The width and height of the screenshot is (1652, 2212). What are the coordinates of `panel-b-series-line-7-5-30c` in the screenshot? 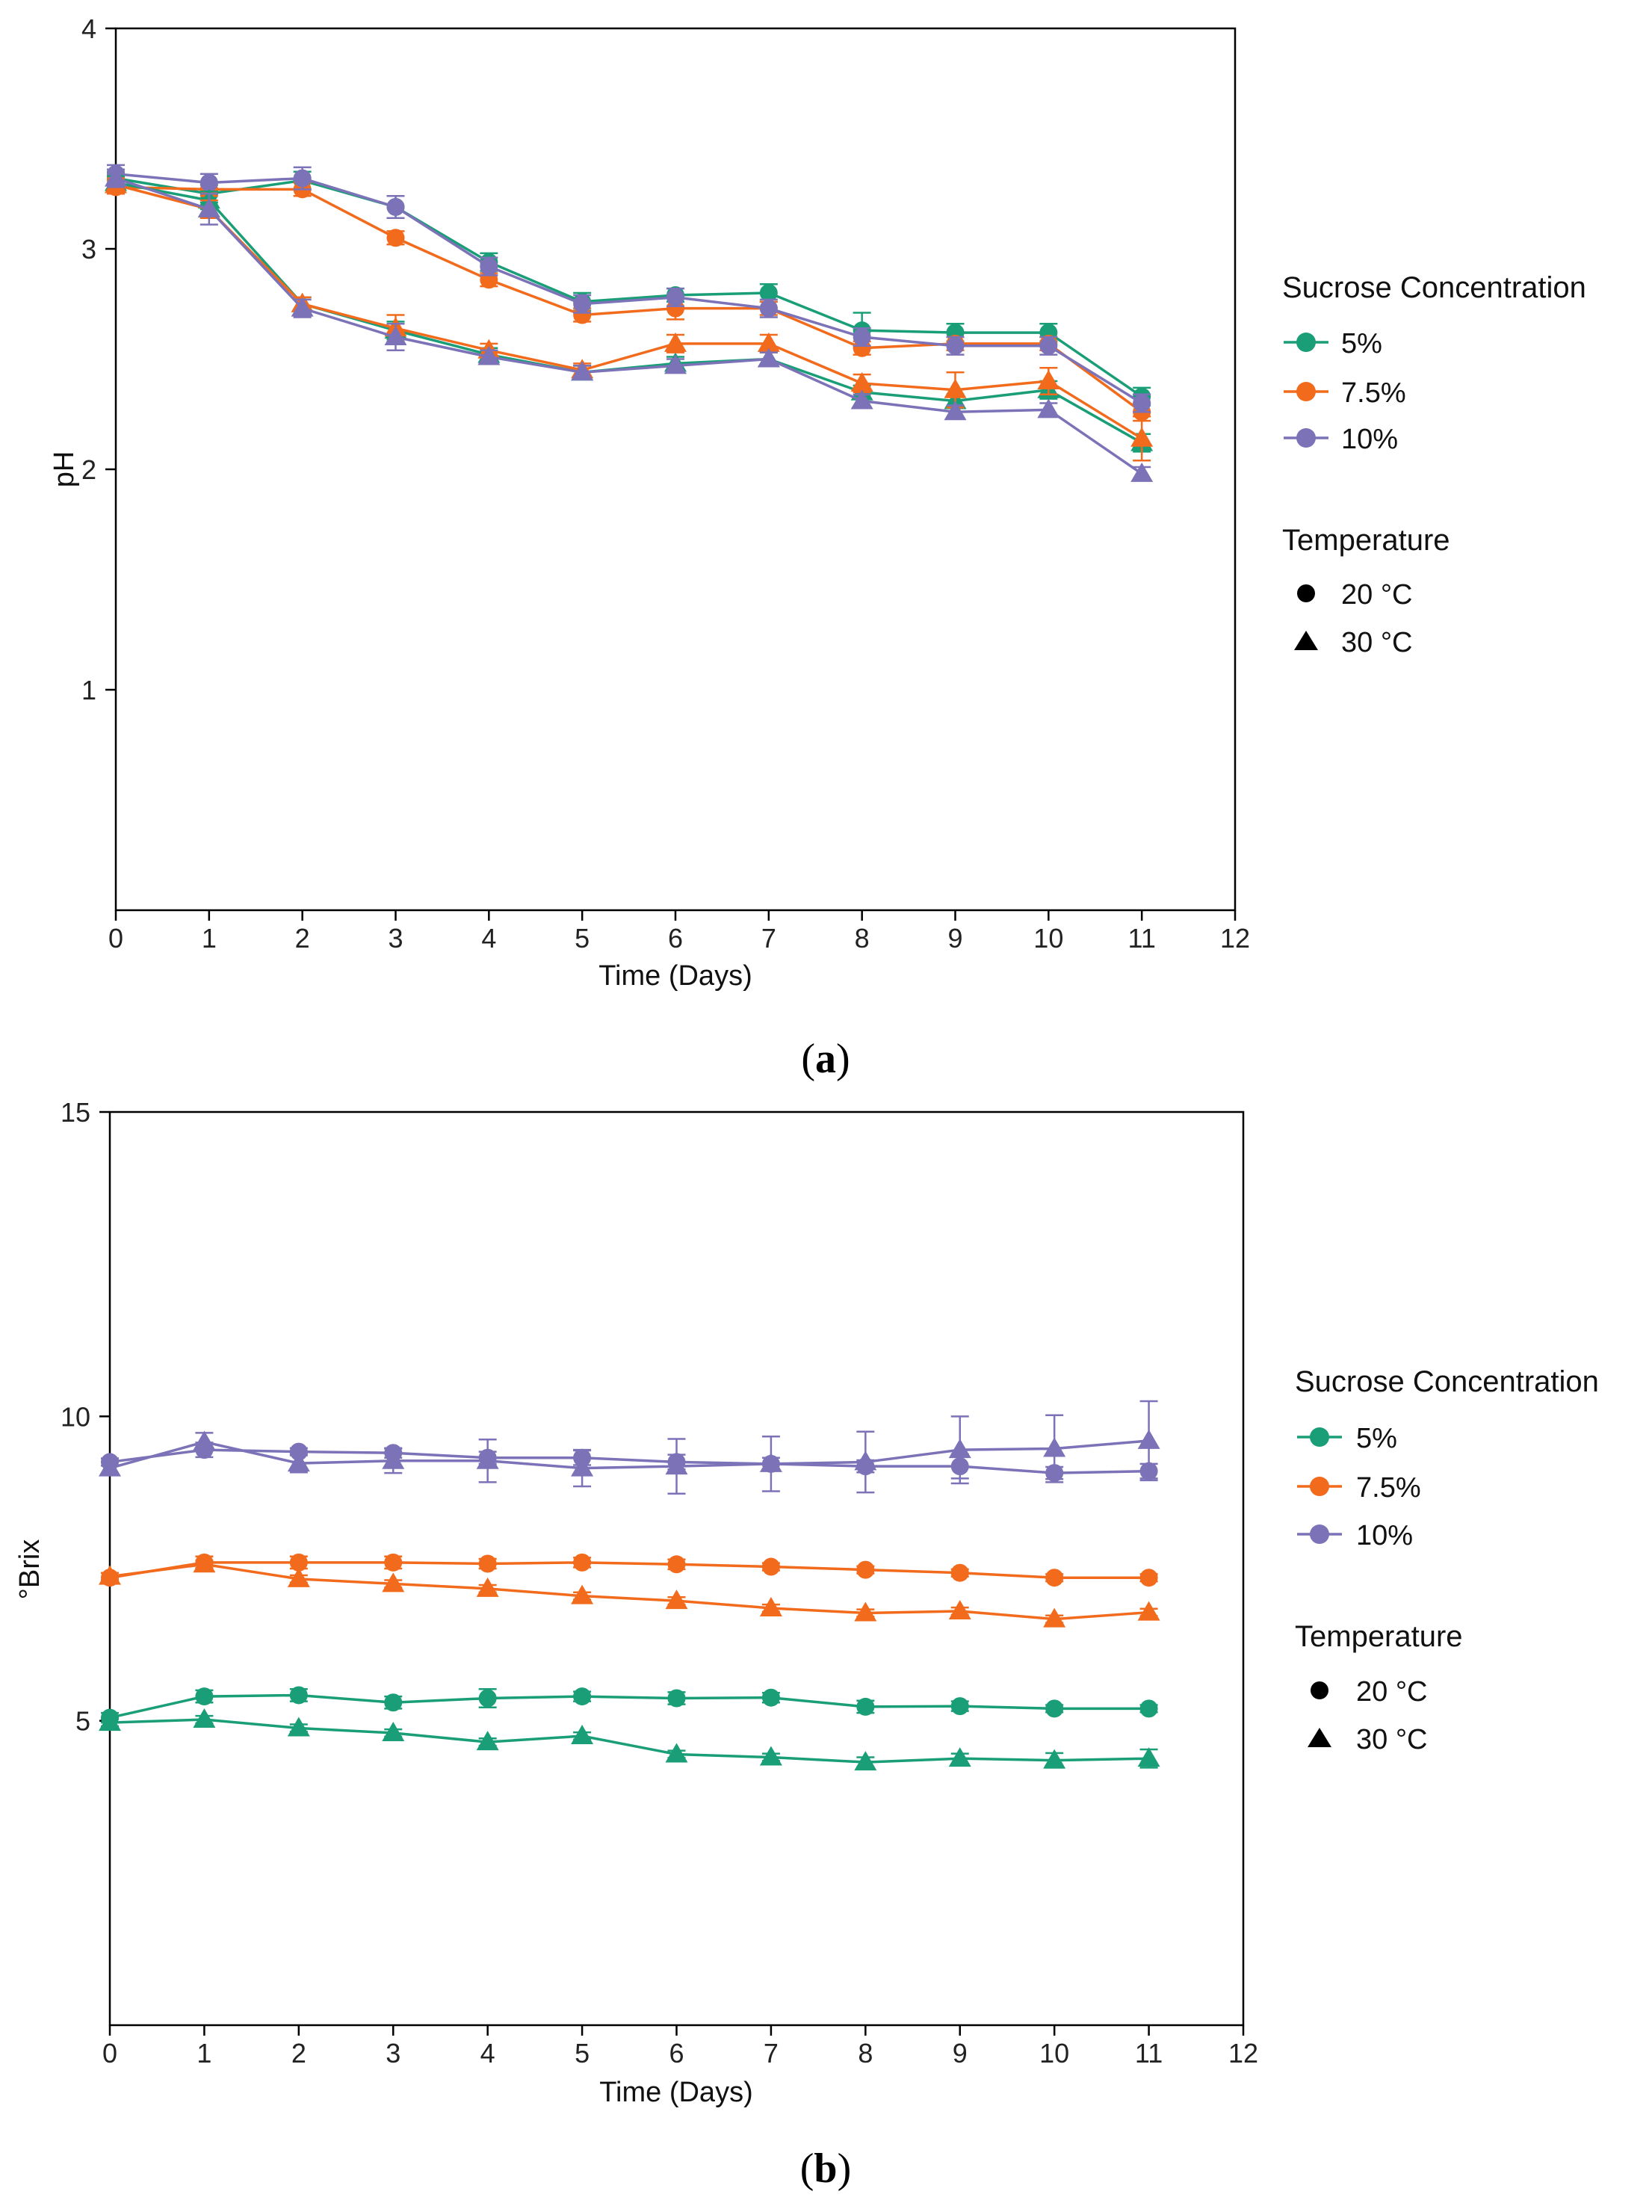 It's located at (629, 1592).